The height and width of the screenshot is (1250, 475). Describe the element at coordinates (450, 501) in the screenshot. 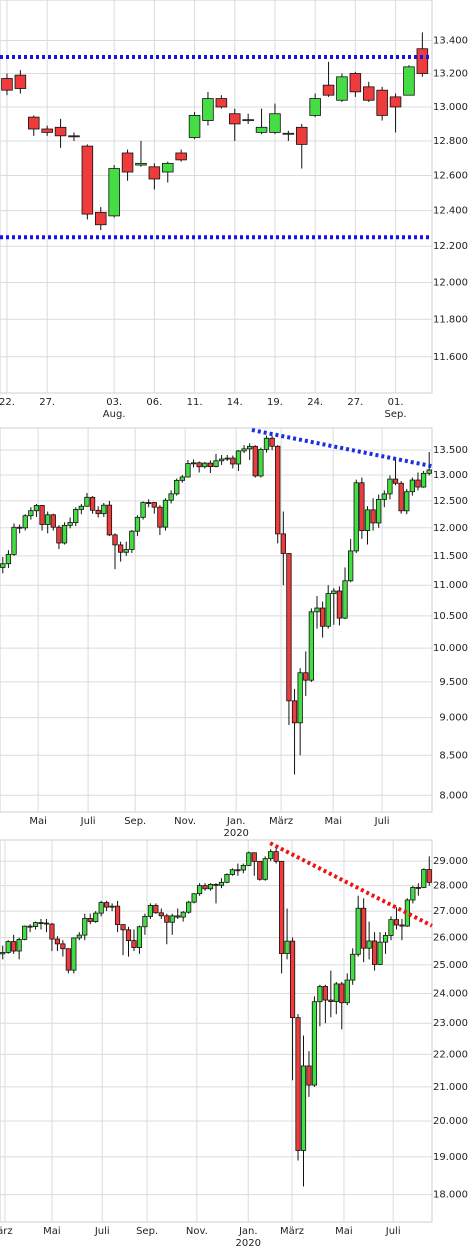

I see `y-tick-label: 12.500` at that location.